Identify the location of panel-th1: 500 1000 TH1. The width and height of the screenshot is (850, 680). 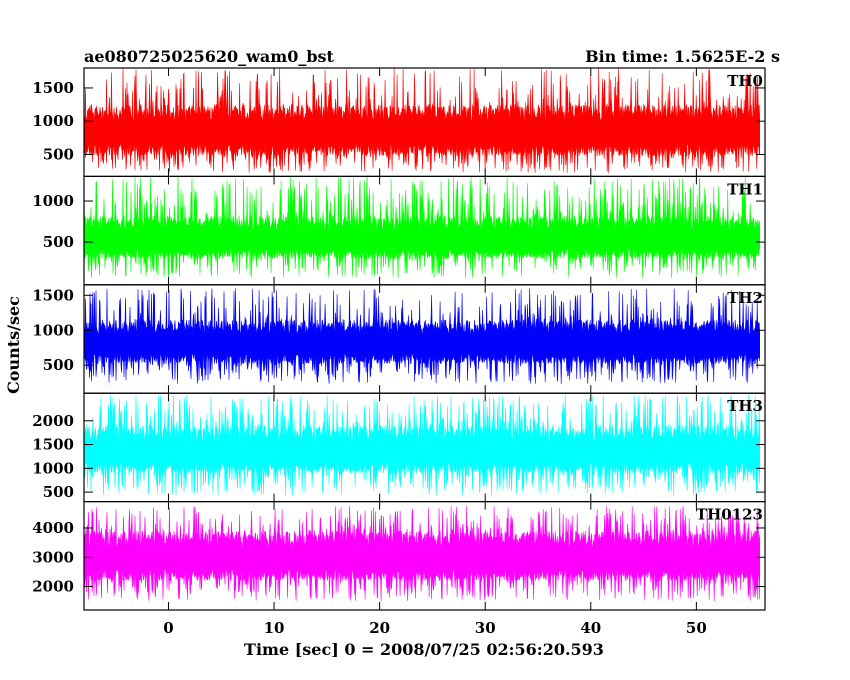
(399, 230).